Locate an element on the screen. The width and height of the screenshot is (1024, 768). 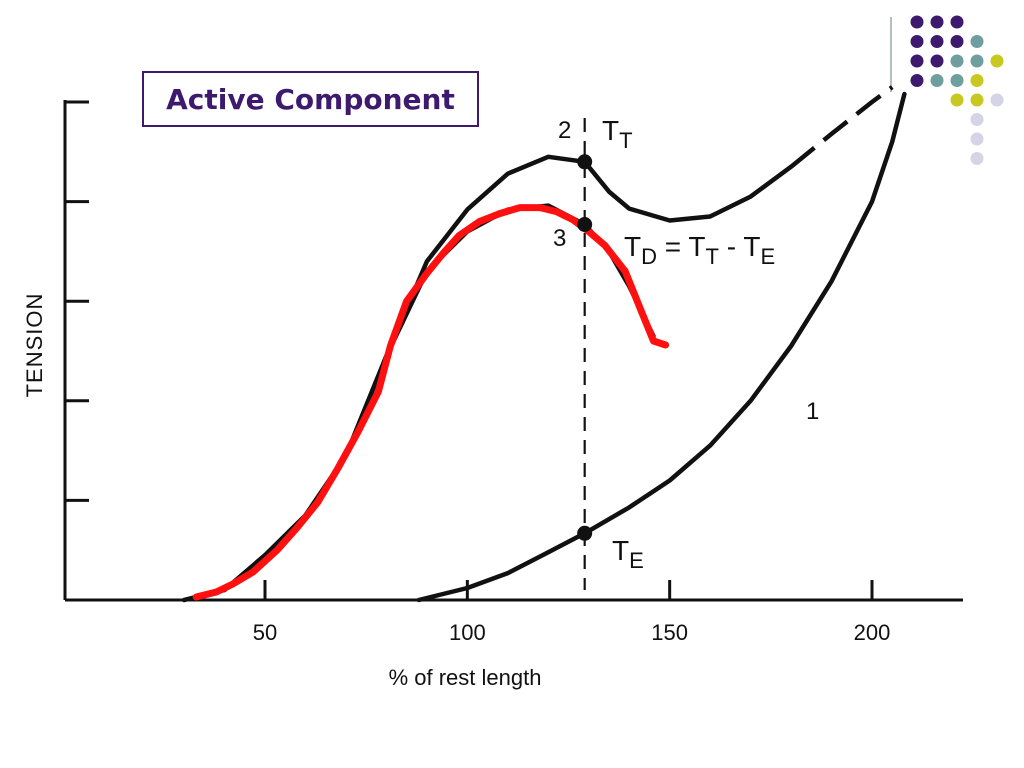
x-axis: 50 100 150 200 is located at coordinates (514, 612).